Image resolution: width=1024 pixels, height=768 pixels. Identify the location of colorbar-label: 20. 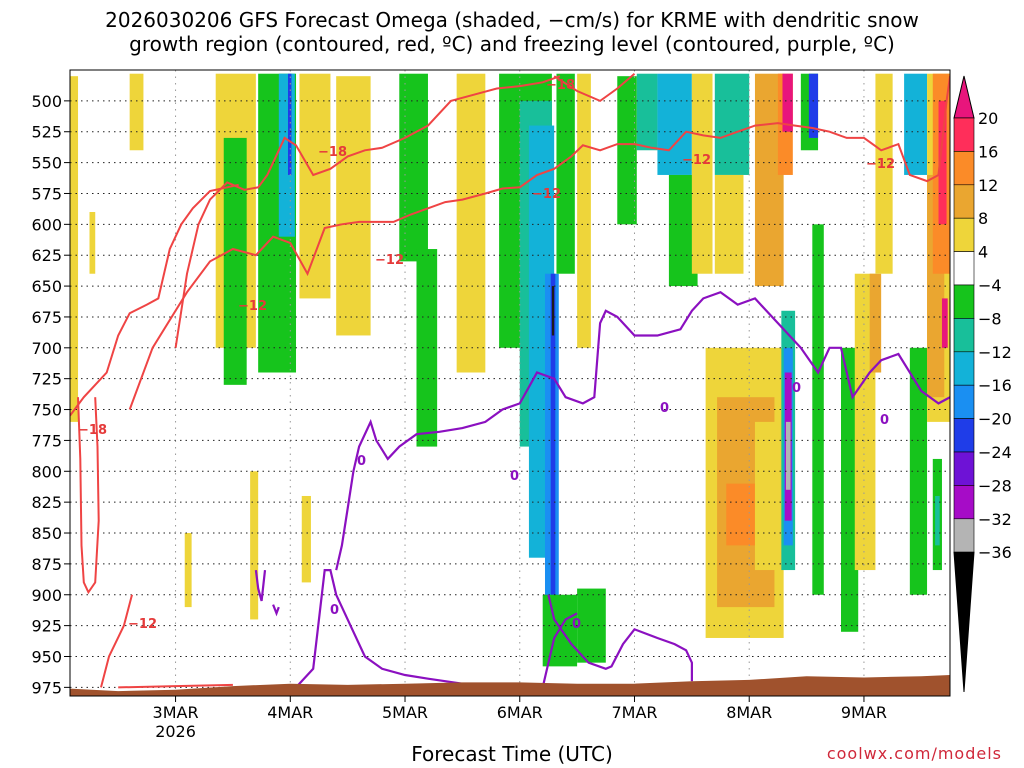
(988, 118).